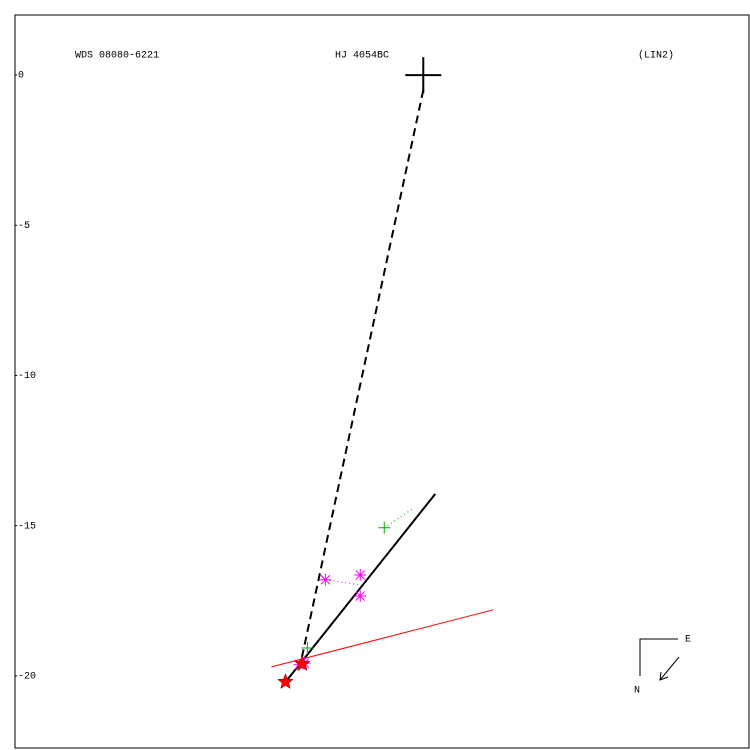  Describe the element at coordinates (117, 56) in the screenshot. I see `header-label: WDS 08080-6221` at that location.